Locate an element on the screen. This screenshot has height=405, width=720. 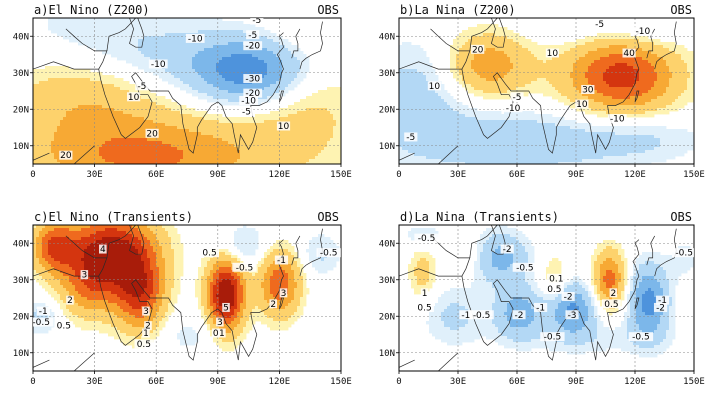
contour-label: 20 is located at coordinates (478, 50).